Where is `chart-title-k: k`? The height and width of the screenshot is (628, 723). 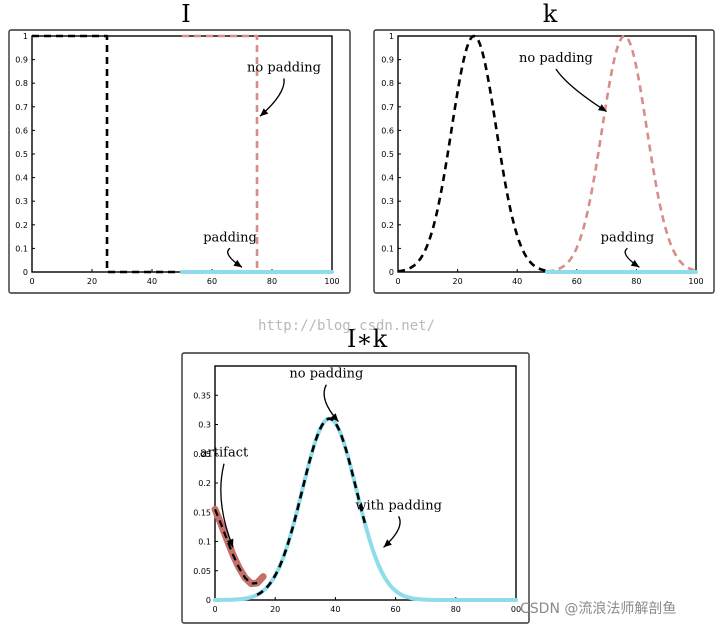 chart-title-k: k is located at coordinates (550, 14).